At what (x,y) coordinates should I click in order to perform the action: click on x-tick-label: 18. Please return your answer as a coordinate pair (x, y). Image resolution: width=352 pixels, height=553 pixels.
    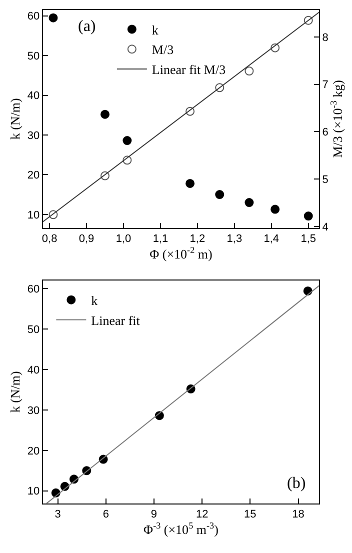
    Looking at the image, I should click on (298, 514).